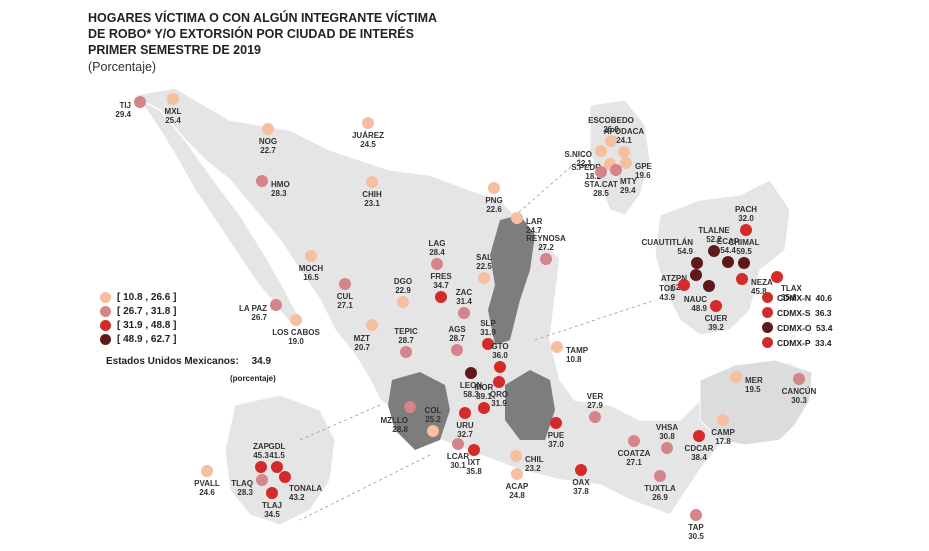 The width and height of the screenshot is (929, 551). I want to click on city-name: HMO, so click(280, 184).